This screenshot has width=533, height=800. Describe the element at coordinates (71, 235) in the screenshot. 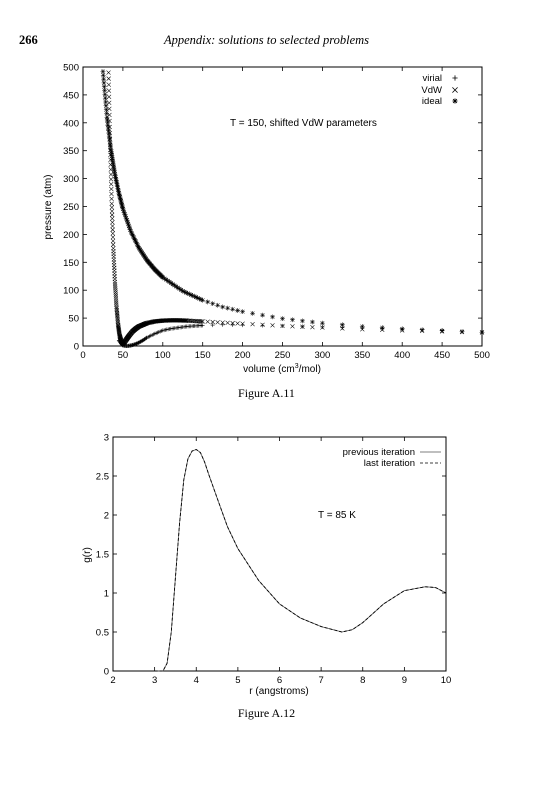

I see `y-tick-label: 200` at that location.